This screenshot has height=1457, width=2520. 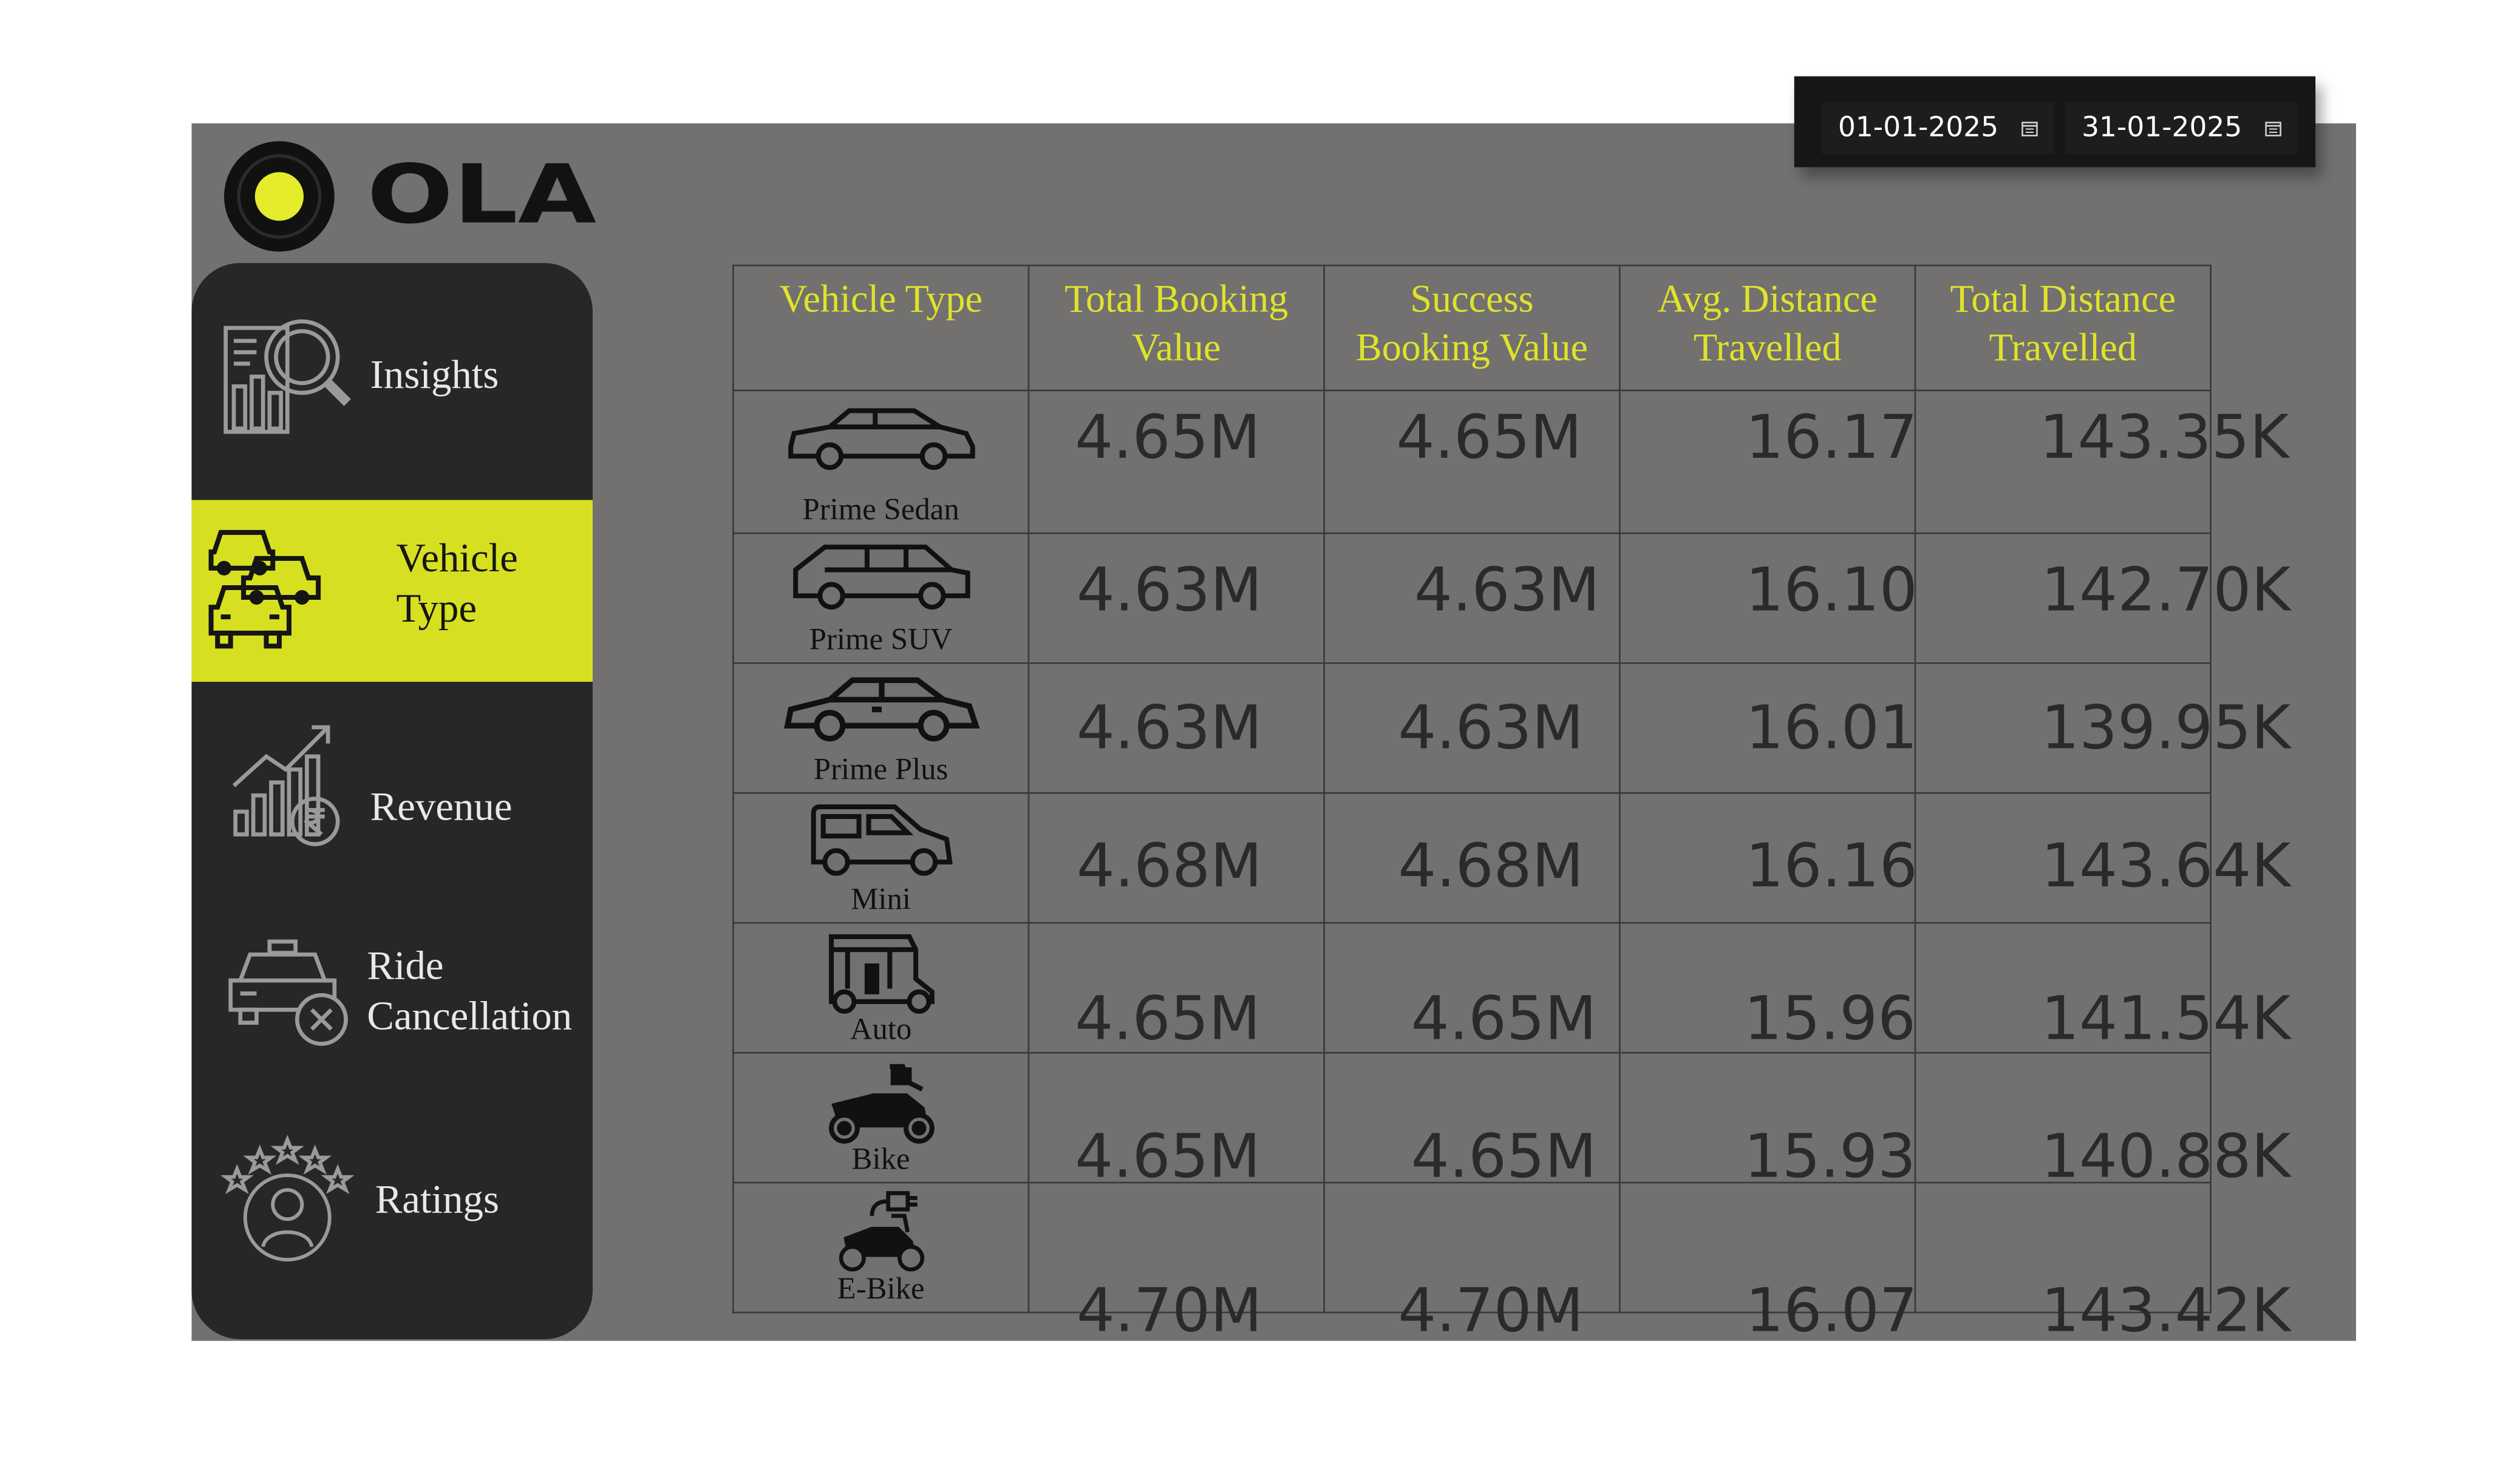 I want to click on table-row: Mini, so click(x=1472, y=858).